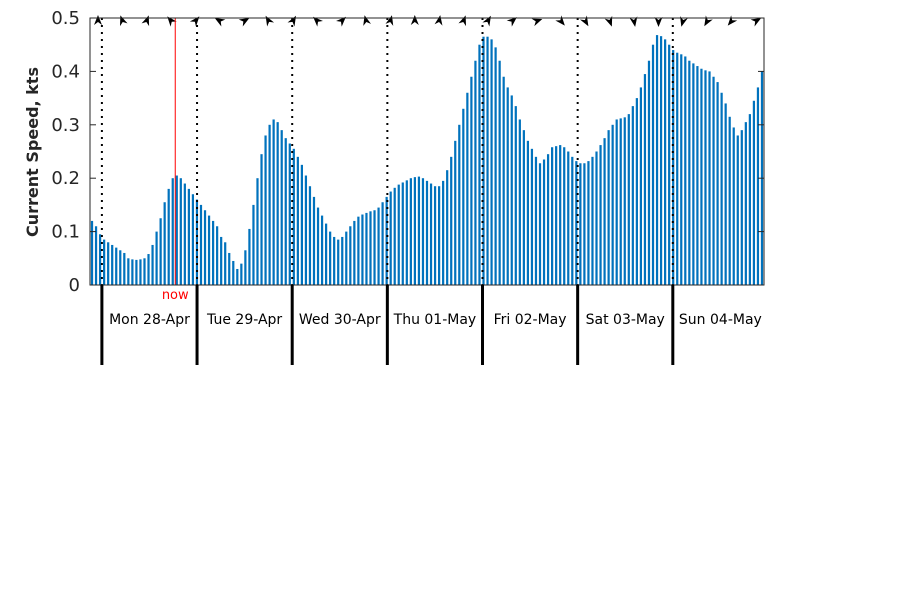 The width and height of the screenshot is (900, 600). I want to click on y-tick-label: 0.4, so click(65, 71).